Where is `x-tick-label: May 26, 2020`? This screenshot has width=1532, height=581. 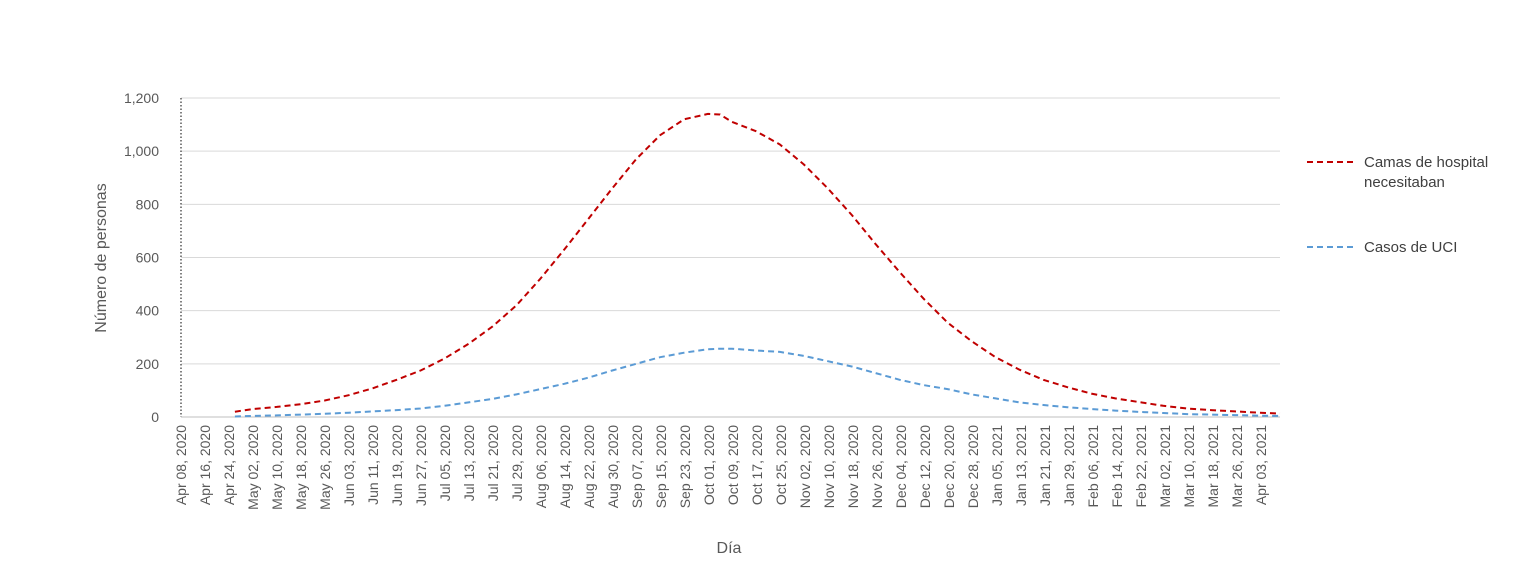 x-tick-label: May 26, 2020 is located at coordinates (325, 467).